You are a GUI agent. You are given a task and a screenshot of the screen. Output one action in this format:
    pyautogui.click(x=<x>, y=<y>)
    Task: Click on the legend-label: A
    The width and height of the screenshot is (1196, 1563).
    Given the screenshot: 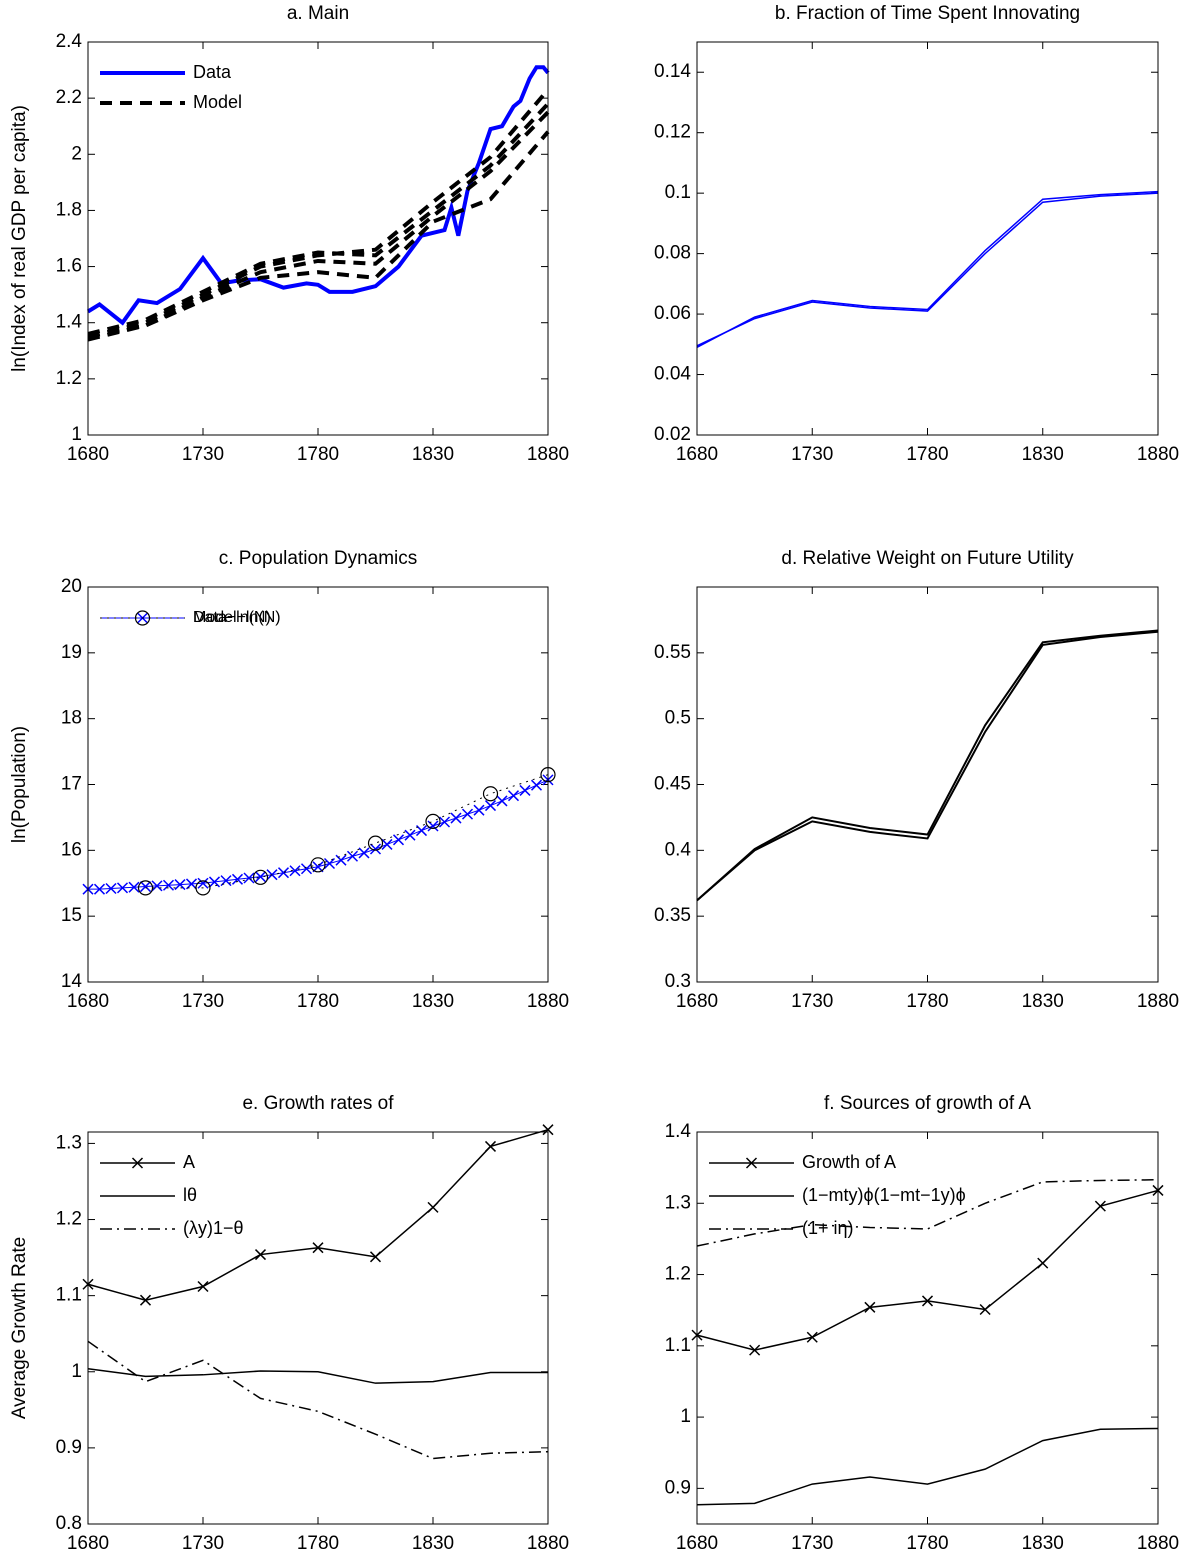 What is the action you would take?
    pyautogui.click(x=189, y=1162)
    